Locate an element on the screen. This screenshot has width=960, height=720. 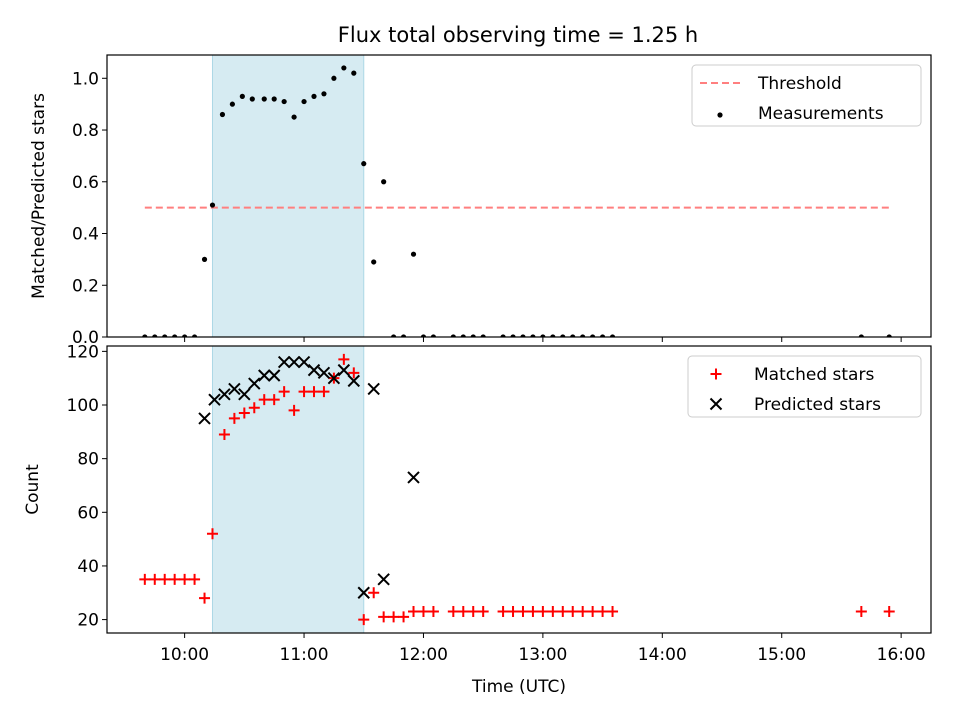
y-tick-label: 80 is located at coordinates (88, 460).